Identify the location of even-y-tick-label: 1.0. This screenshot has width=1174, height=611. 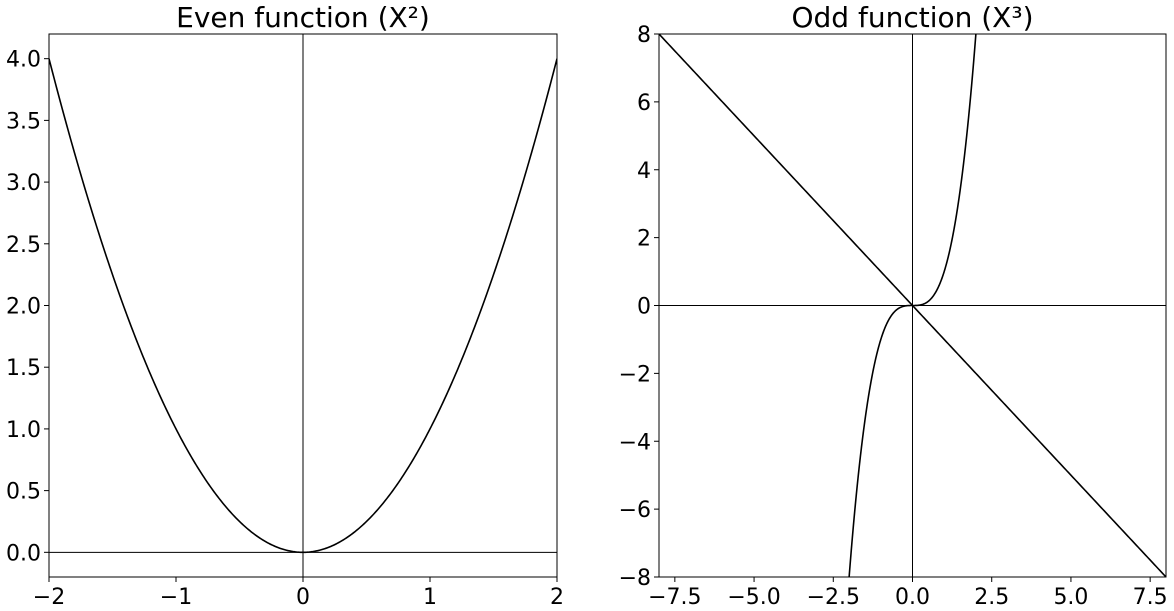
(23, 430).